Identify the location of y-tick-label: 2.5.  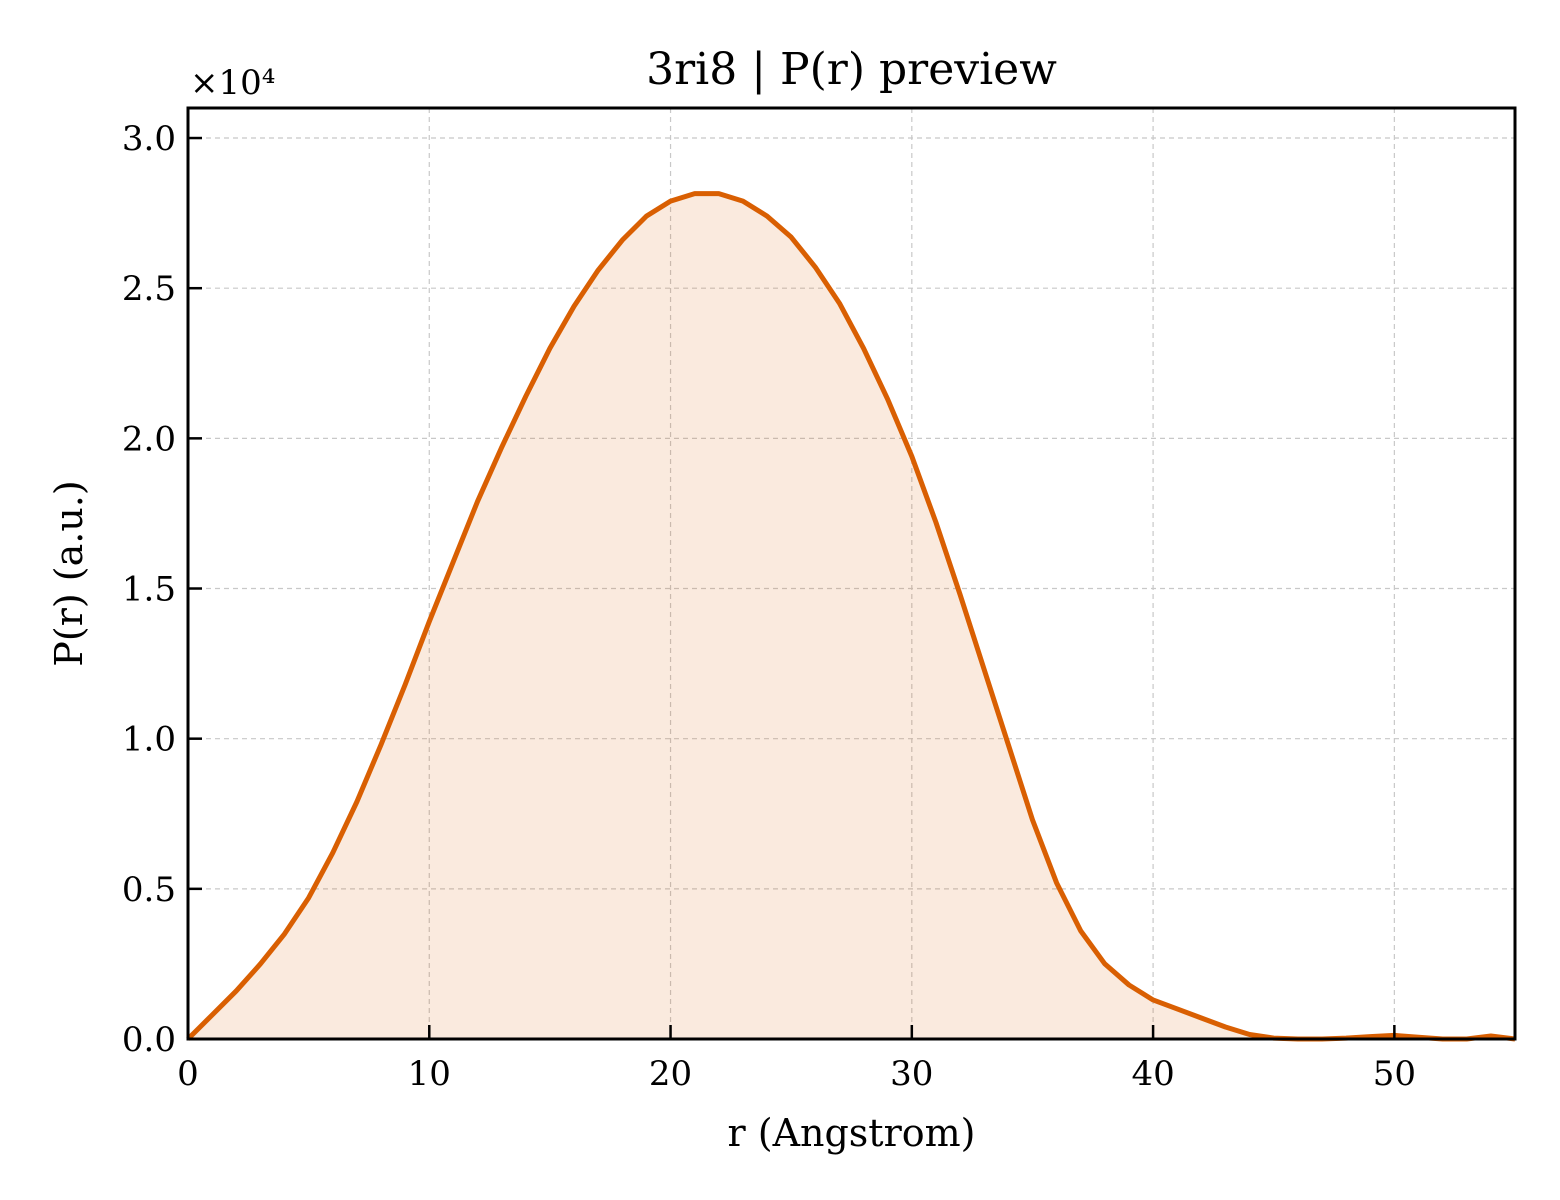
(149, 289).